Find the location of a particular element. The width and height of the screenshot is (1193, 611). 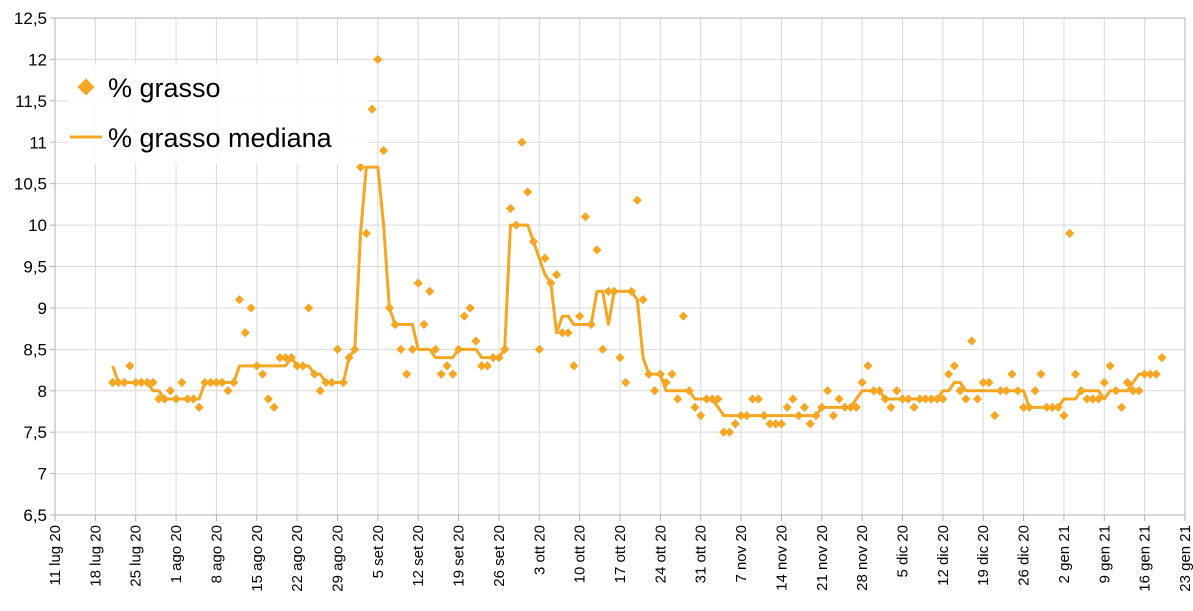

x-tick-label: 19 set 20 is located at coordinates (459, 556).